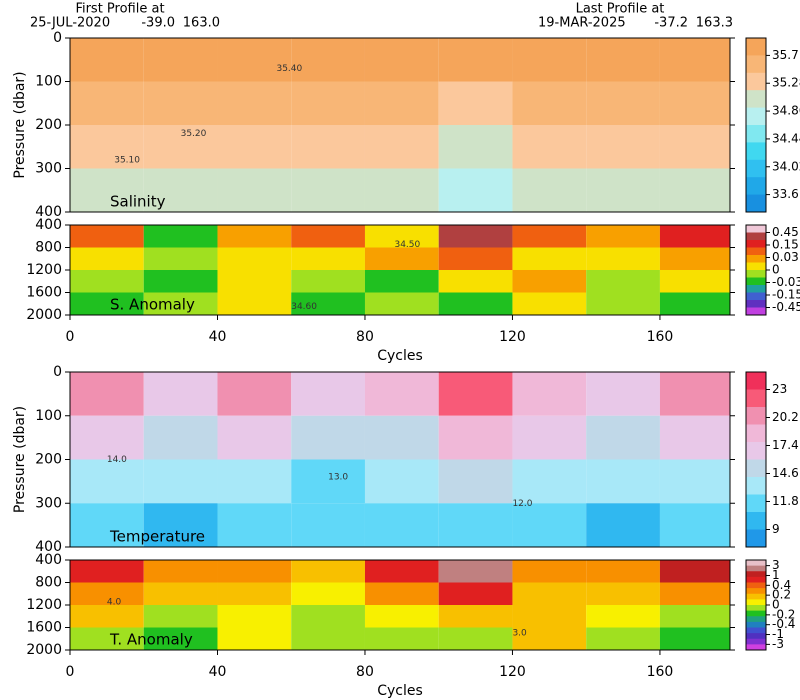  I want to click on y-tick-label: 2000, so click(44, 650).